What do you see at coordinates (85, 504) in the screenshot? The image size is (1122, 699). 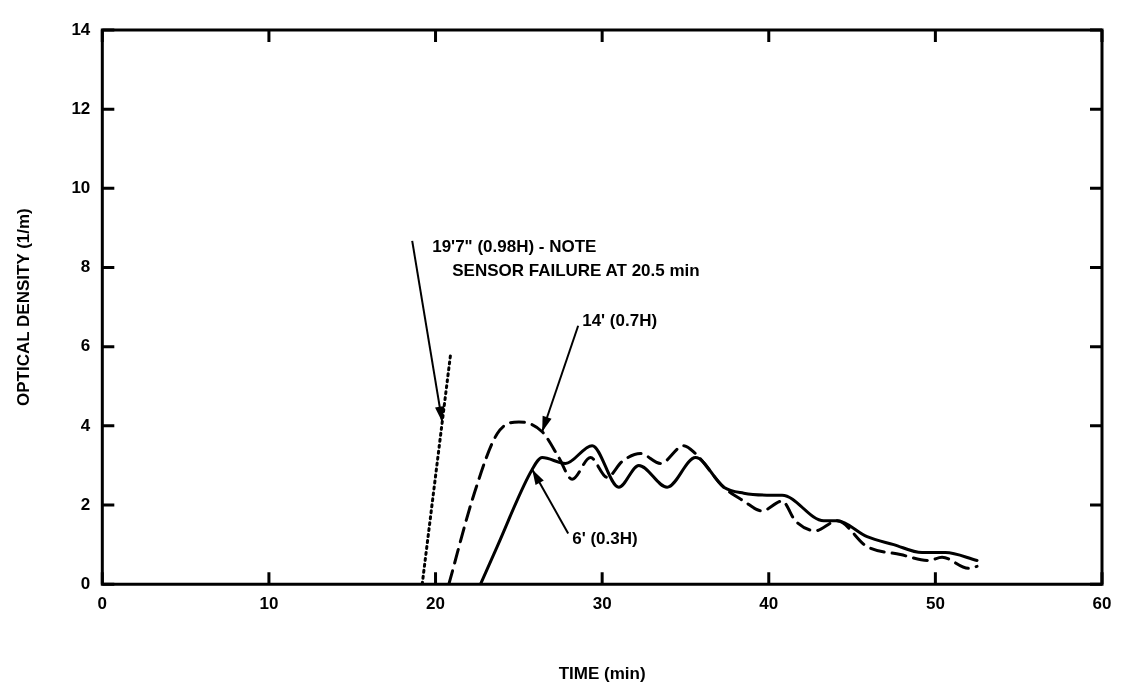 I see `y-tick-label: 2` at bounding box center [85, 504].